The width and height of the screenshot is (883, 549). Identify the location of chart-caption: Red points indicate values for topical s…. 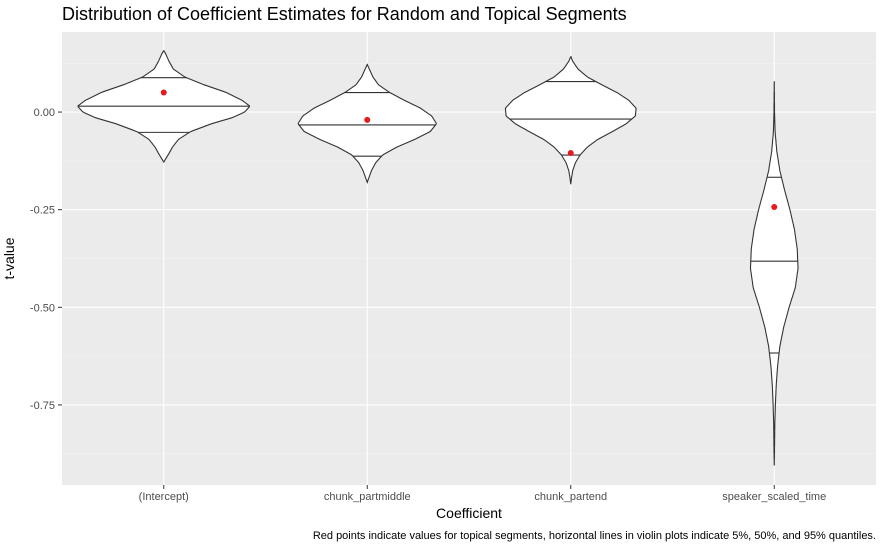
(594, 536).